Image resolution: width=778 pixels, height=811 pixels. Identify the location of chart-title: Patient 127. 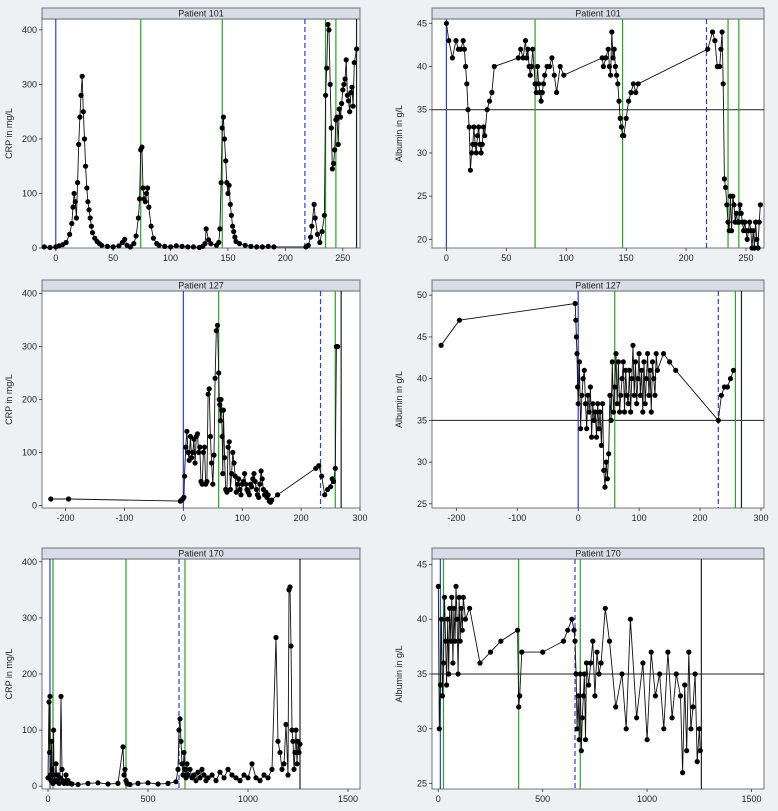
(598, 286).